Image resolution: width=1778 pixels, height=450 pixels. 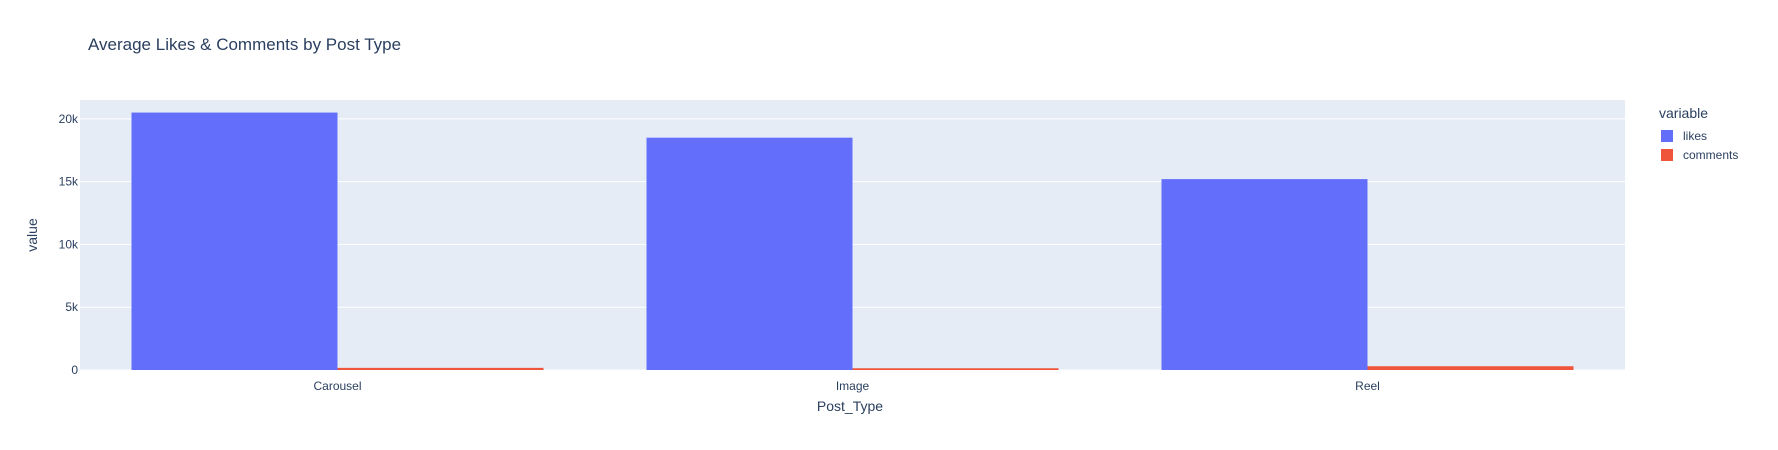 What do you see at coordinates (1683, 113) in the screenshot?
I see `legend-title: variable` at bounding box center [1683, 113].